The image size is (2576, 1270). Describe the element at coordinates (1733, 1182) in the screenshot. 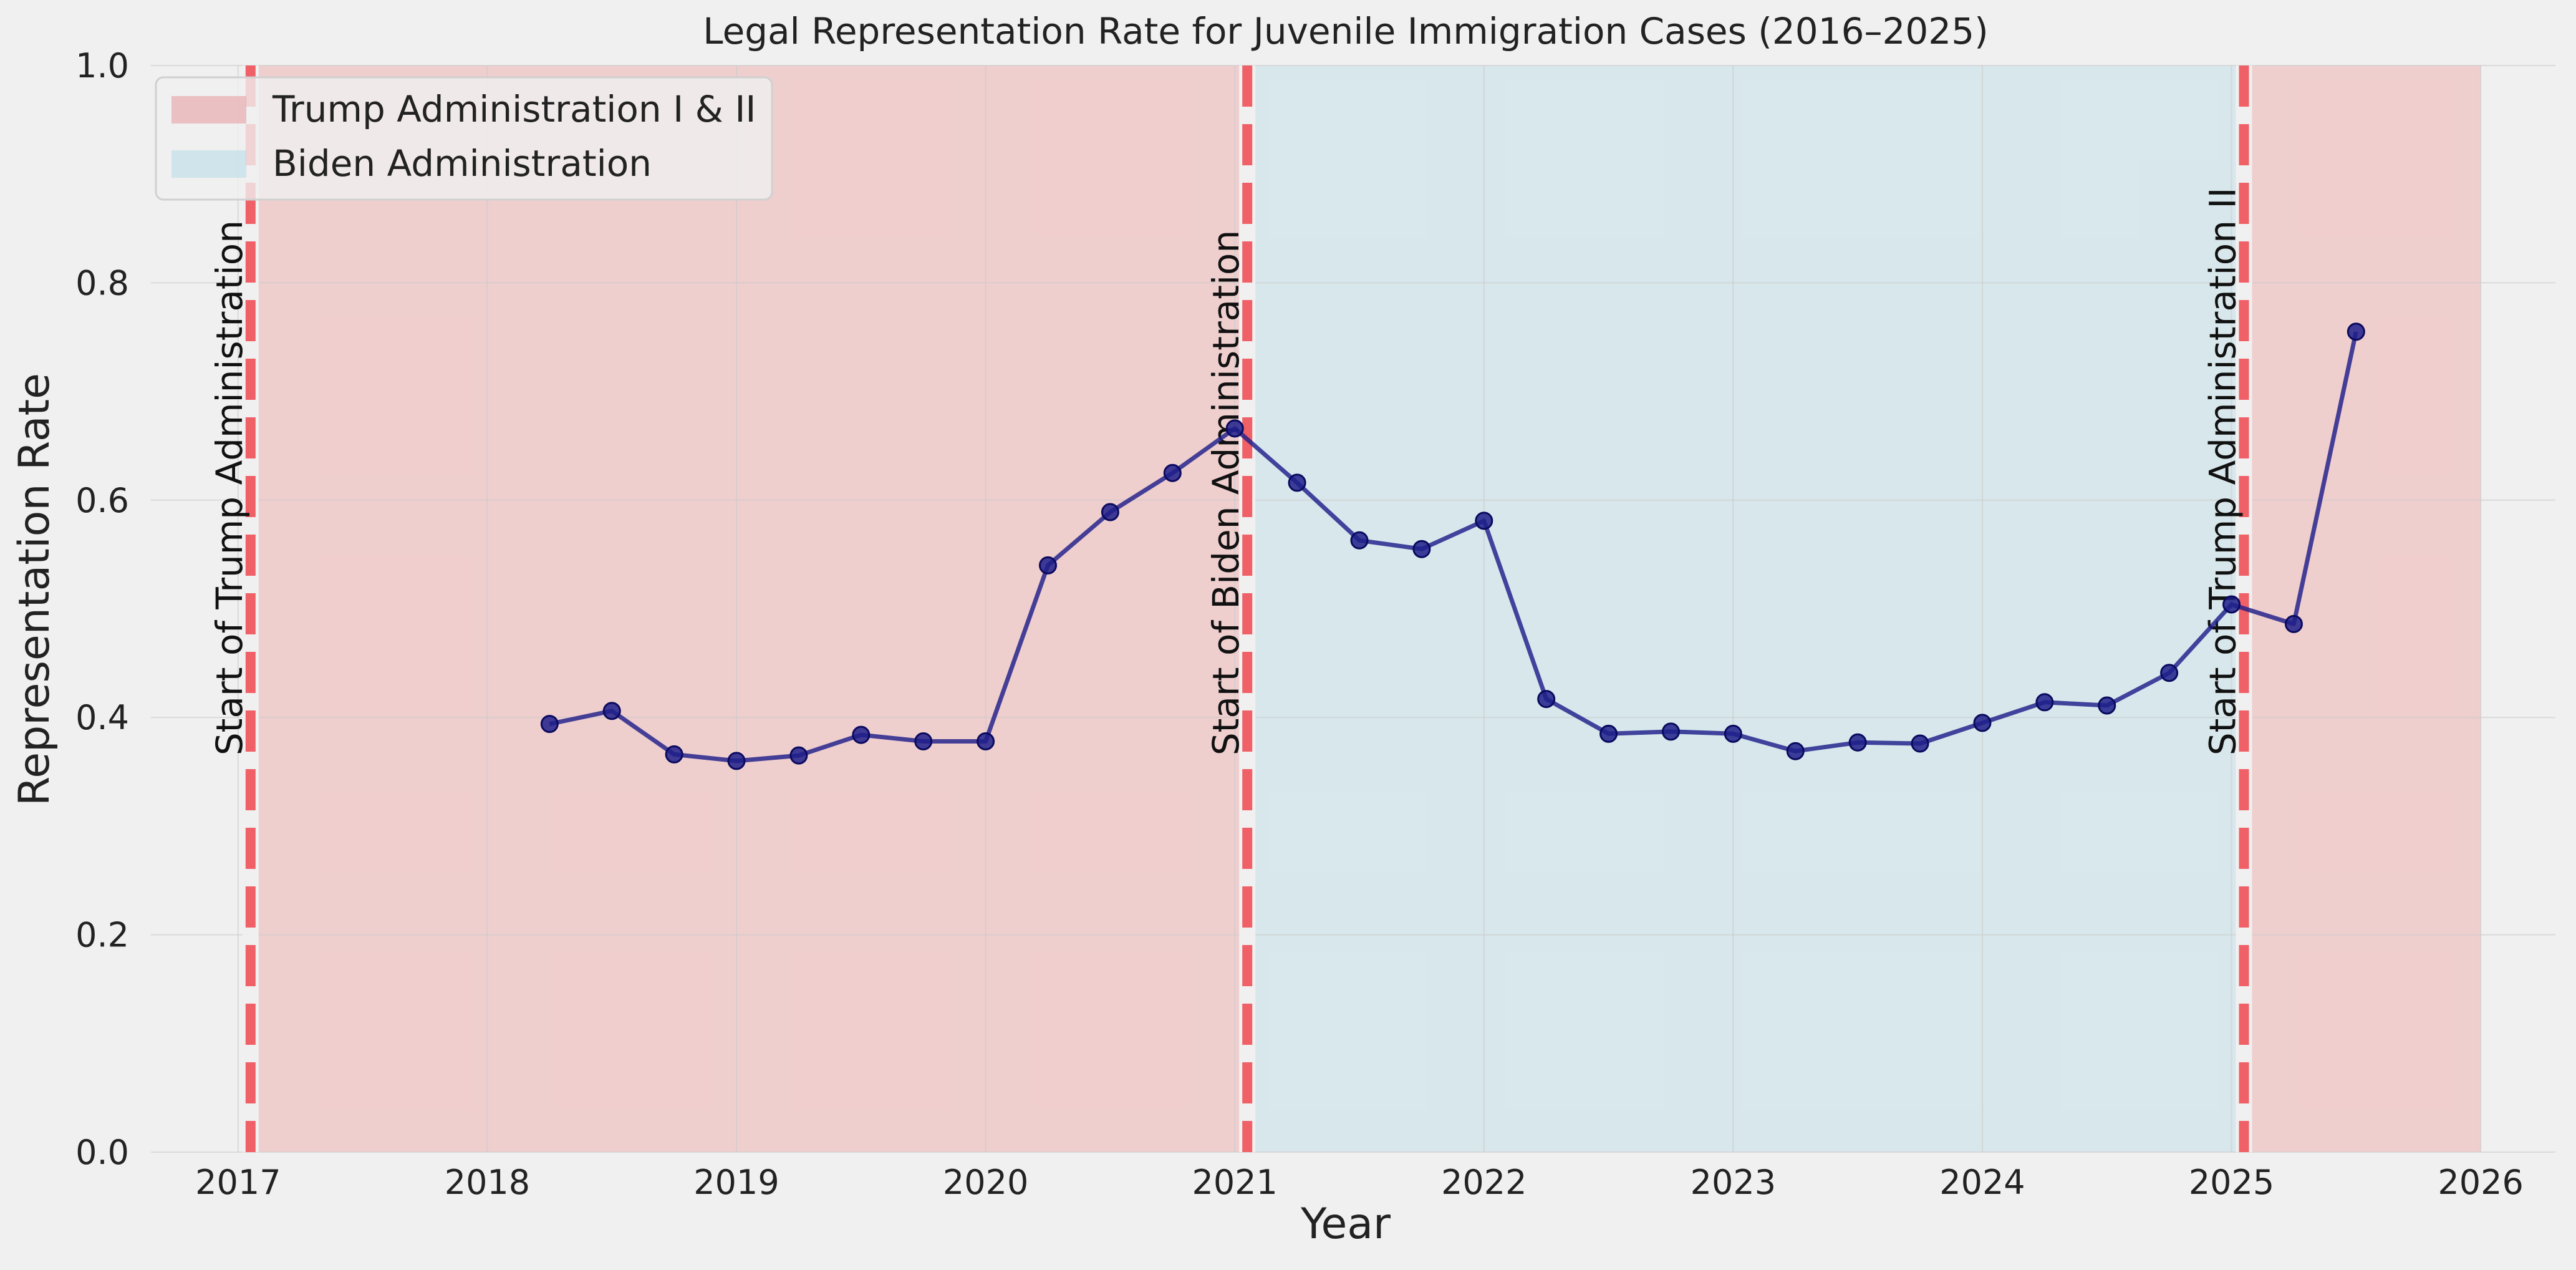

I see `x-tick-label: 2023` at that location.